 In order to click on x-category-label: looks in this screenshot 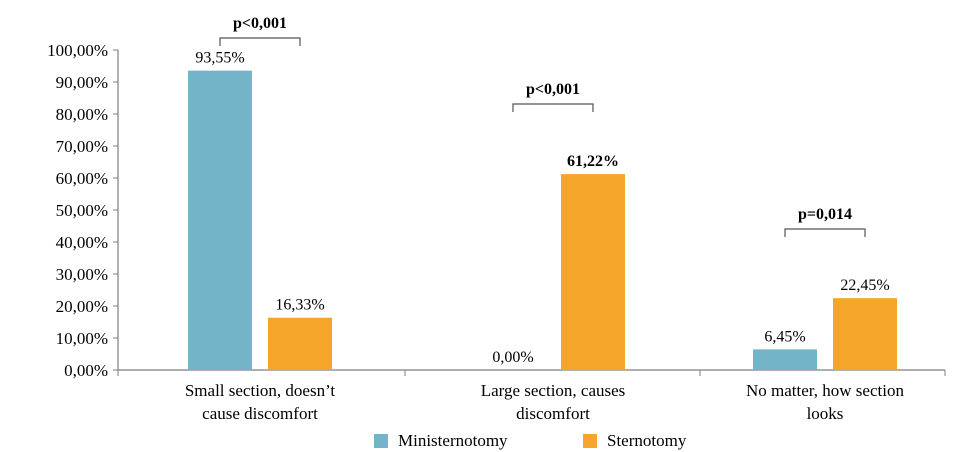, I will do `click(825, 413)`.